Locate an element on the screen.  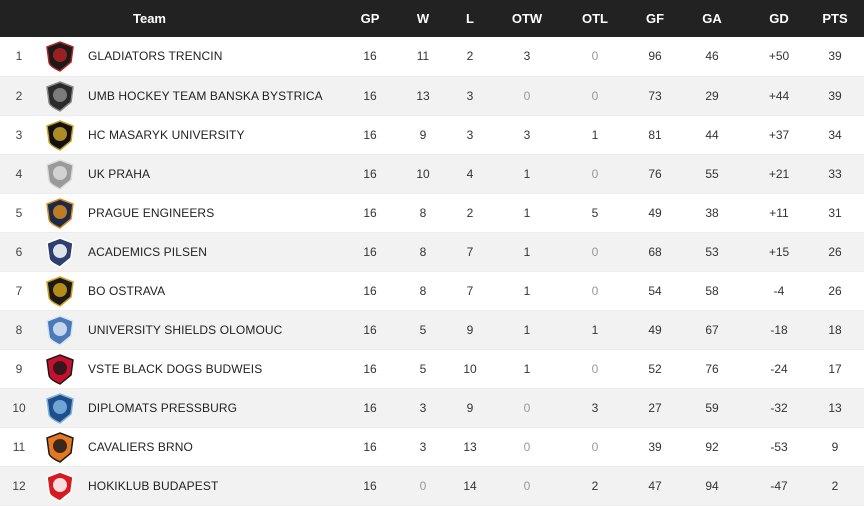
table-row: 12 HOKIKLUB BUDAPEST 16 0 14 0 2 47 94 -47 2 is located at coordinates (432, 486).